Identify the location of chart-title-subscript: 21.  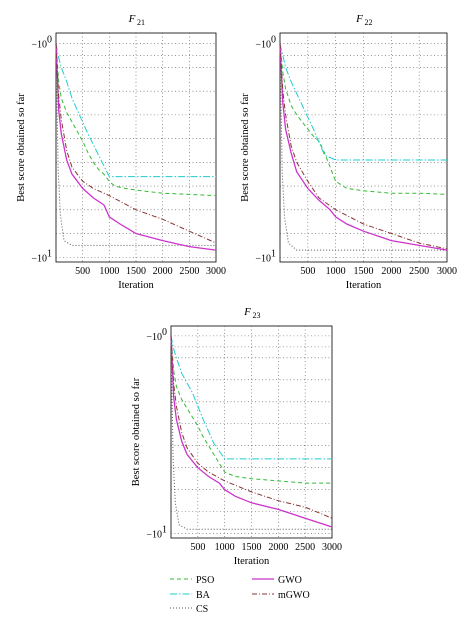
(141, 22).